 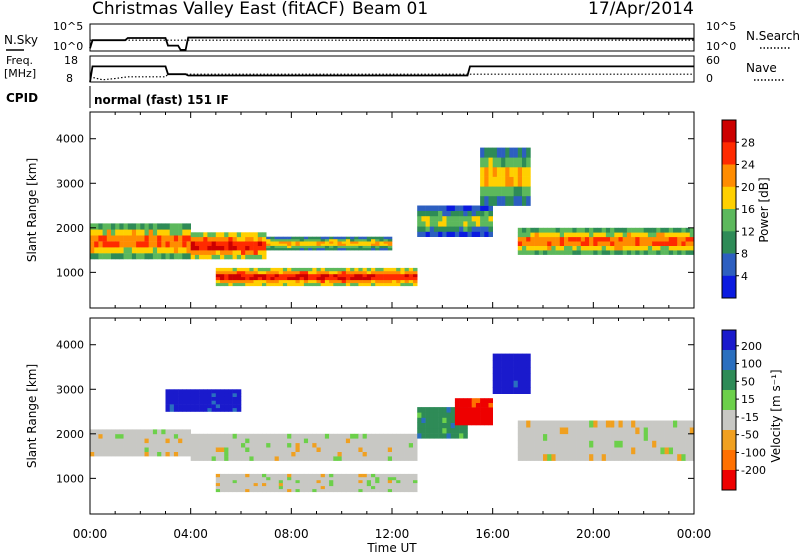 What do you see at coordinates (390, 9) in the screenshot?
I see `beam-label: Beam 01` at bounding box center [390, 9].